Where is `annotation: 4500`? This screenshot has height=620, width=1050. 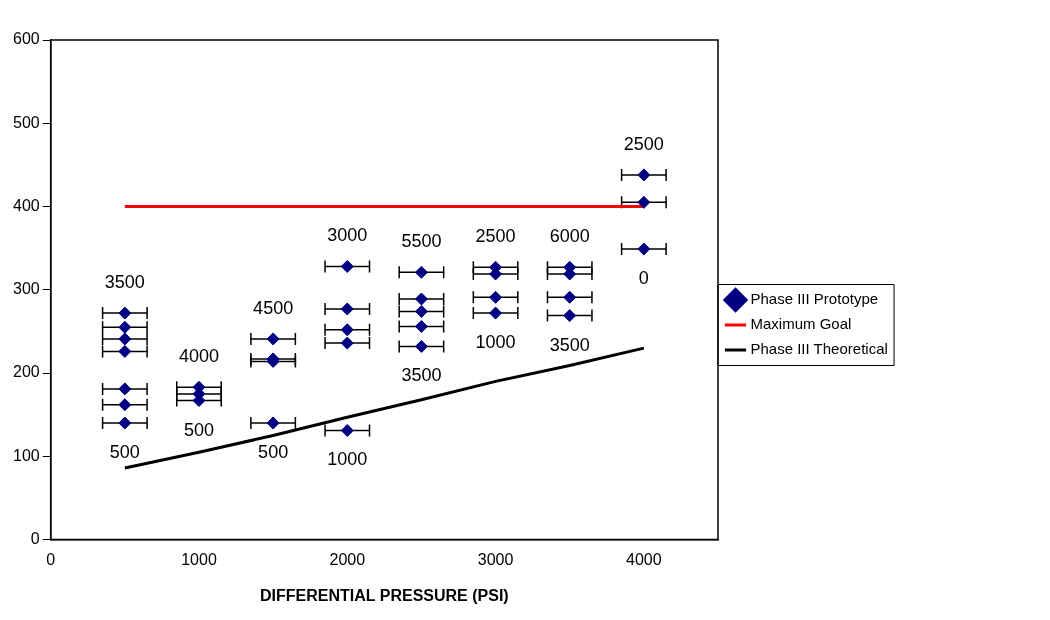 annotation: 4500 is located at coordinates (273, 307).